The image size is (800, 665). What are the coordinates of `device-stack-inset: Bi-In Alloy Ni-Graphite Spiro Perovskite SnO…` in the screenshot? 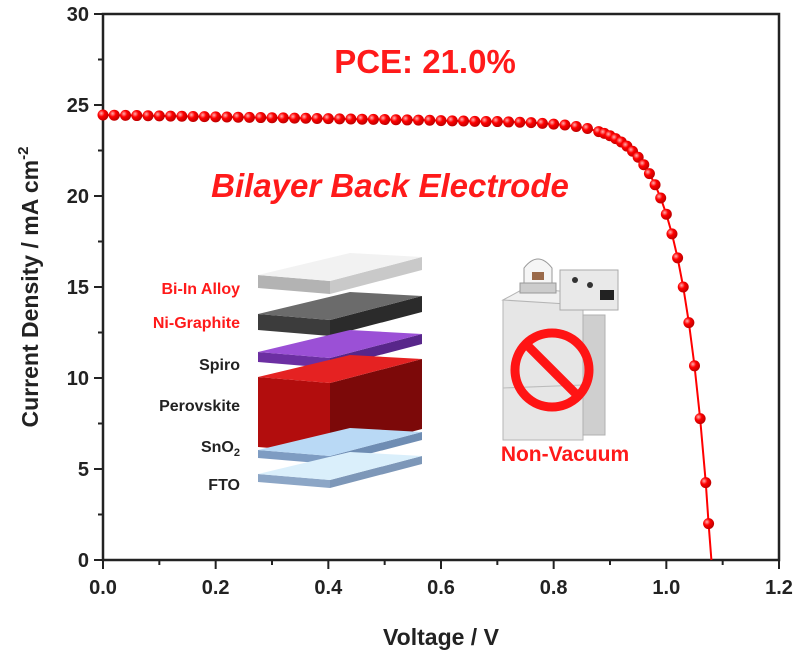 It's located at (287, 373).